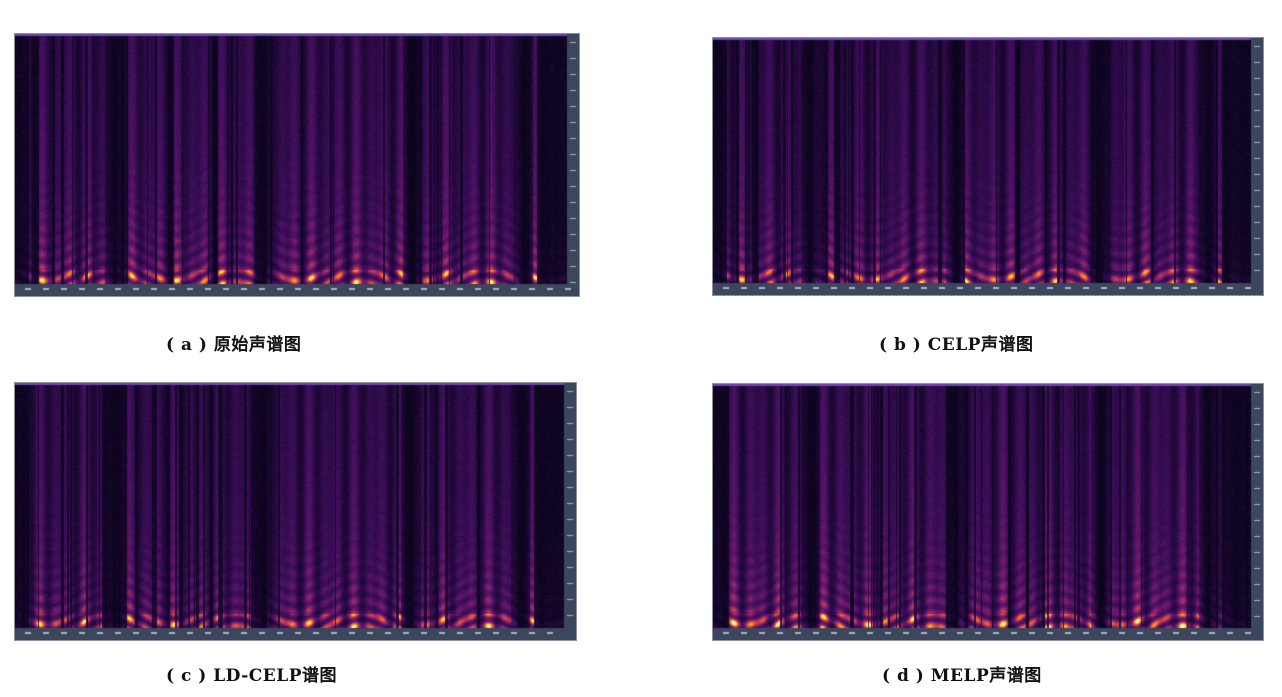 The height and width of the screenshot is (697, 1282). Describe the element at coordinates (962, 676) in the screenshot. I see `caption-d: ( d ) MELP声谱图` at that location.